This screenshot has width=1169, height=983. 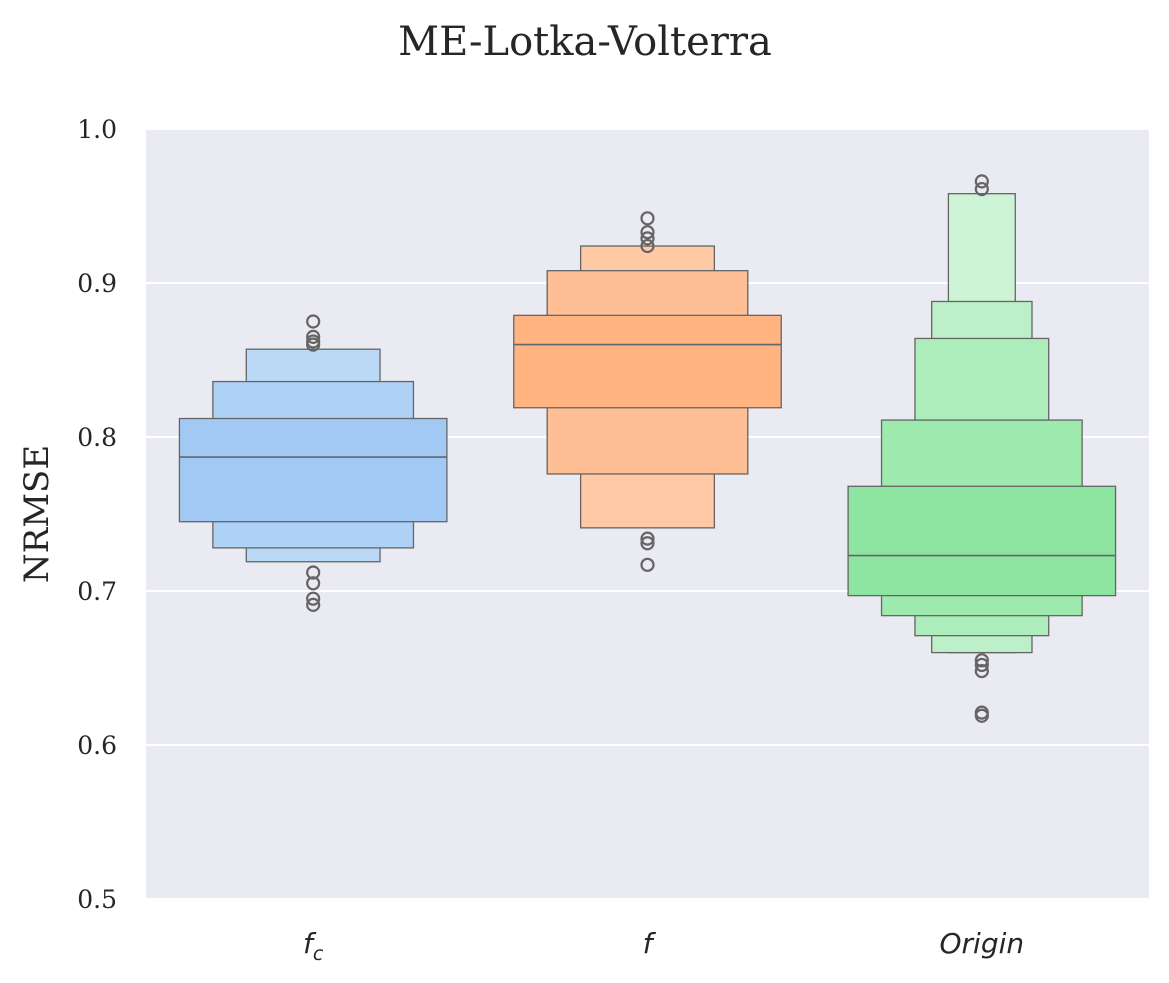 I want to click on series-origin, so click(x=982, y=448).